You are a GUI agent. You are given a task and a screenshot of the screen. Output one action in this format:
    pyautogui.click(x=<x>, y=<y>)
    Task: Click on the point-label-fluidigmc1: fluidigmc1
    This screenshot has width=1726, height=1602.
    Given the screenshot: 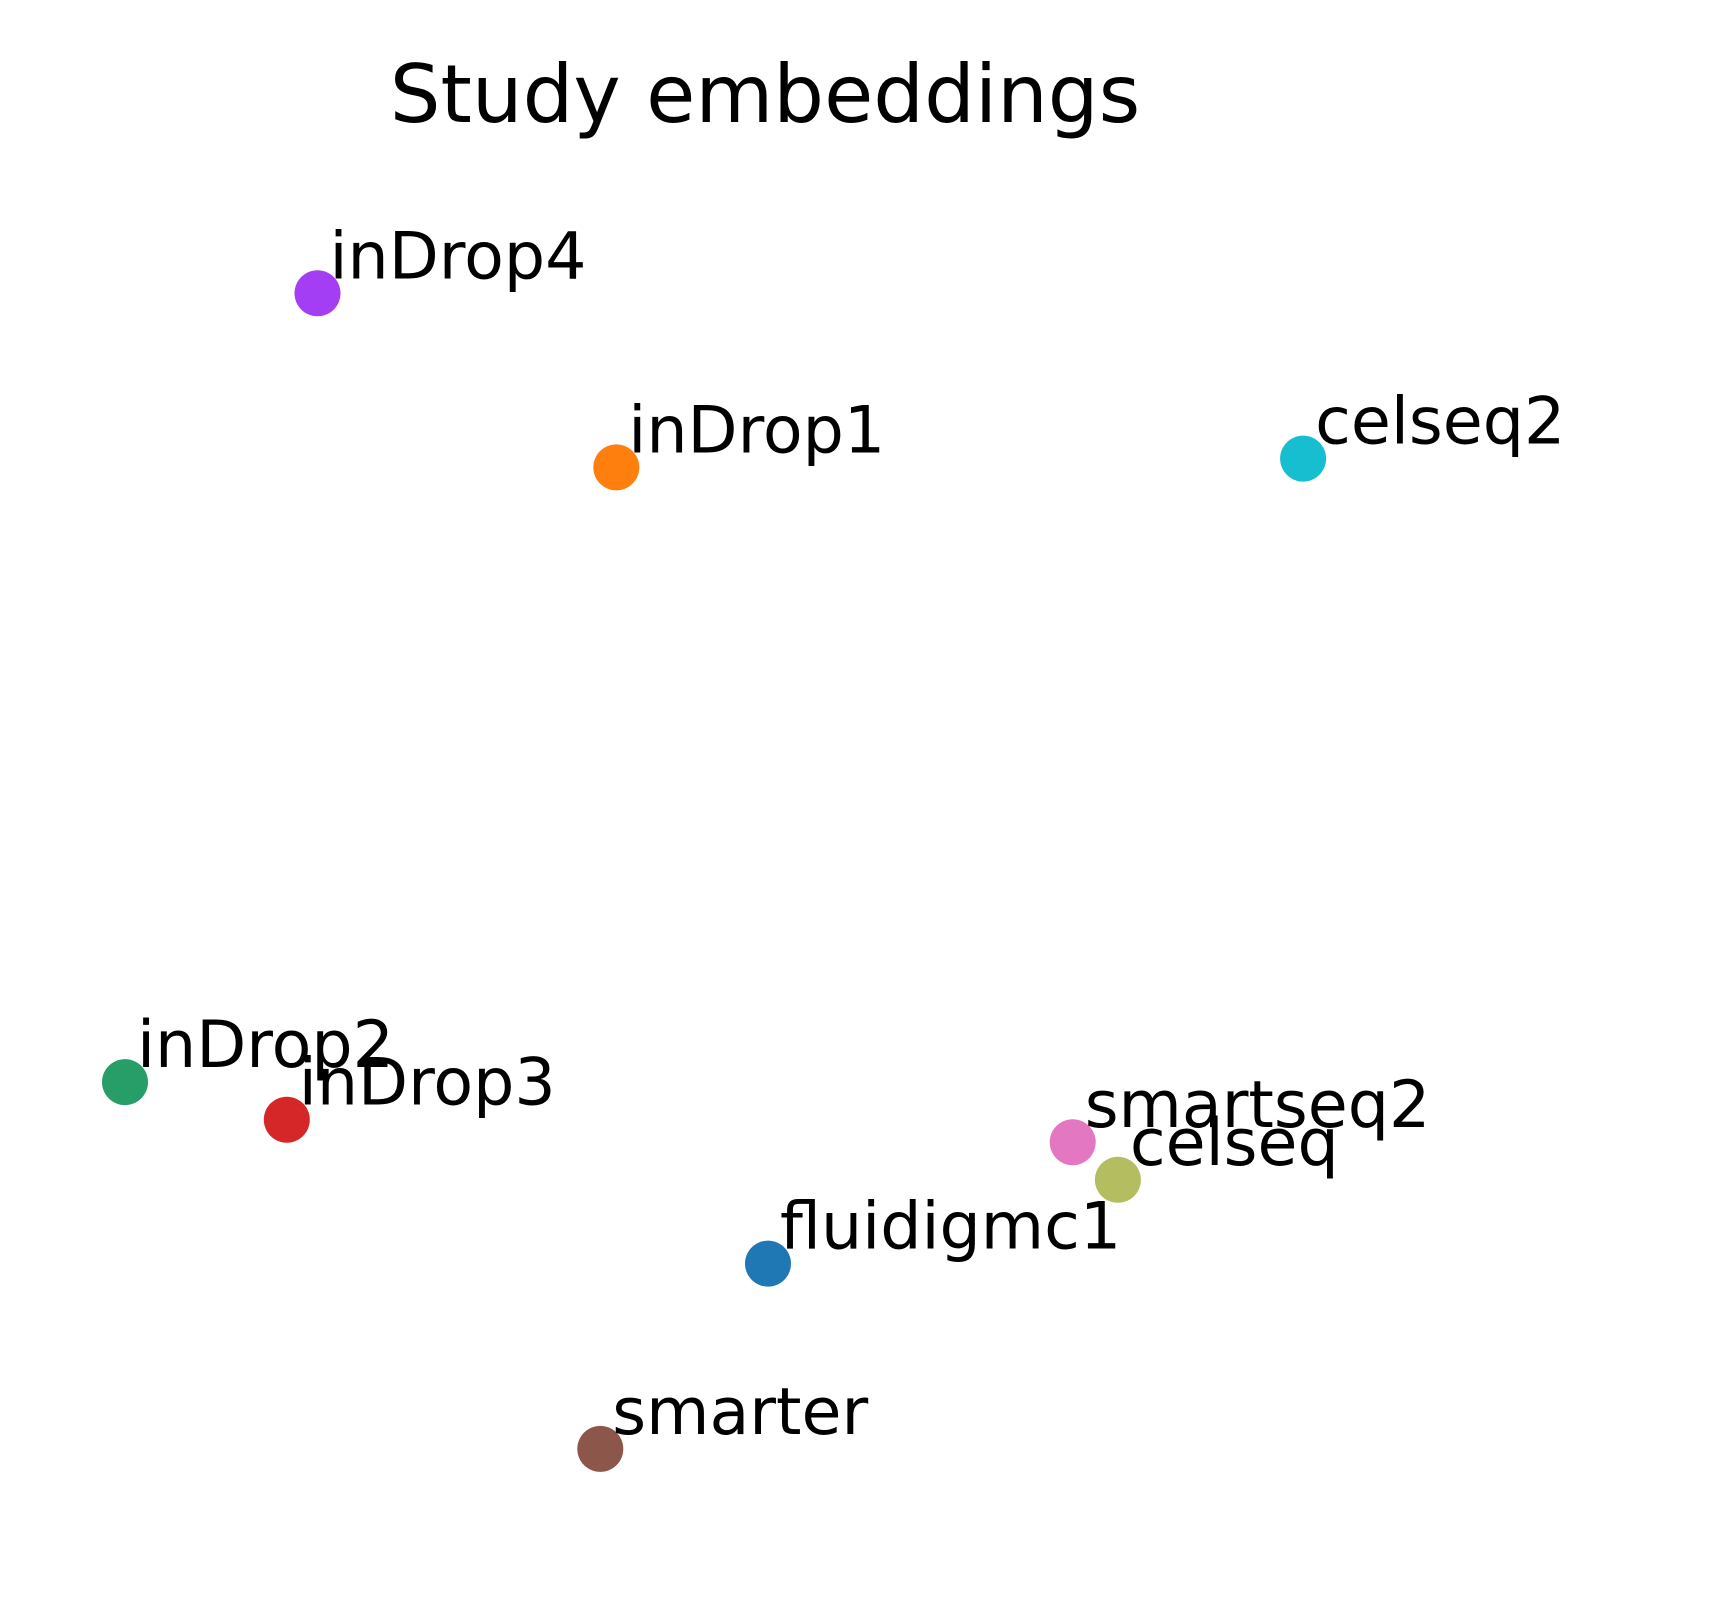 What is the action you would take?
    pyautogui.click(x=950, y=1227)
    